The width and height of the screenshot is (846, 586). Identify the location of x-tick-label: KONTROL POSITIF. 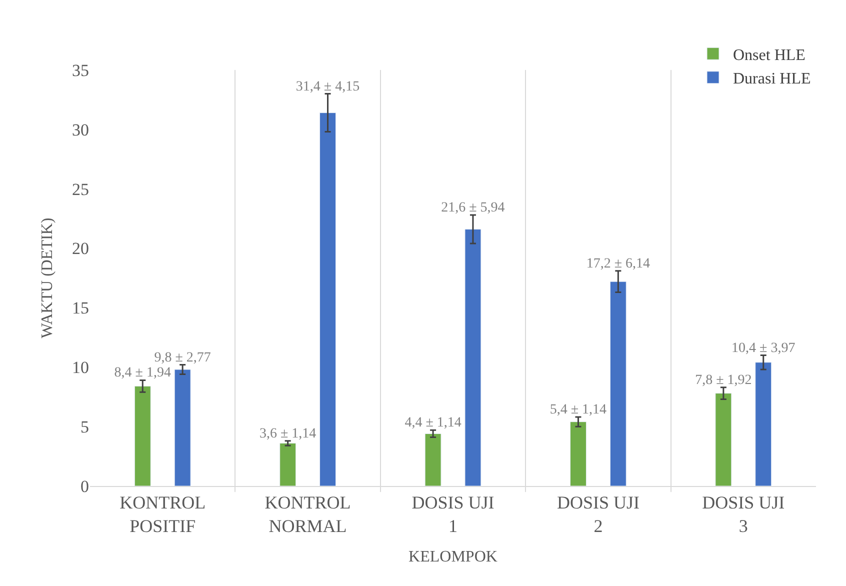
(163, 514).